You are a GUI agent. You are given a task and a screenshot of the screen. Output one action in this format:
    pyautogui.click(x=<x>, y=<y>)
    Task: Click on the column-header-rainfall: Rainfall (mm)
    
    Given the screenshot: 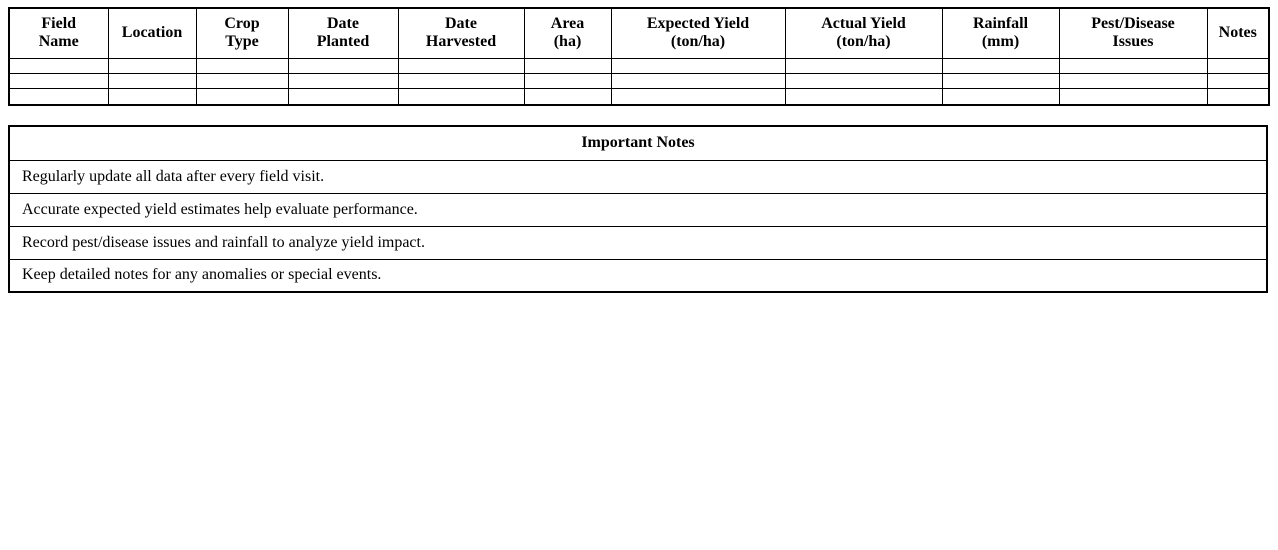 What is the action you would take?
    pyautogui.click(x=1000, y=33)
    